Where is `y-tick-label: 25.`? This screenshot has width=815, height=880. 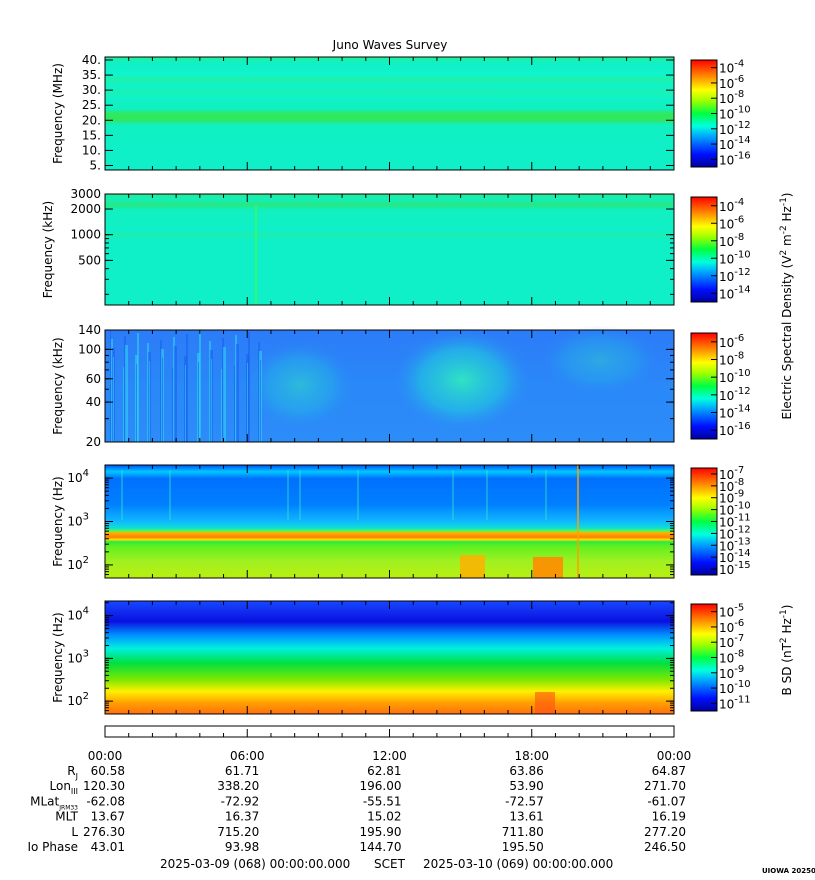 y-tick-label: 25. is located at coordinates (91, 105).